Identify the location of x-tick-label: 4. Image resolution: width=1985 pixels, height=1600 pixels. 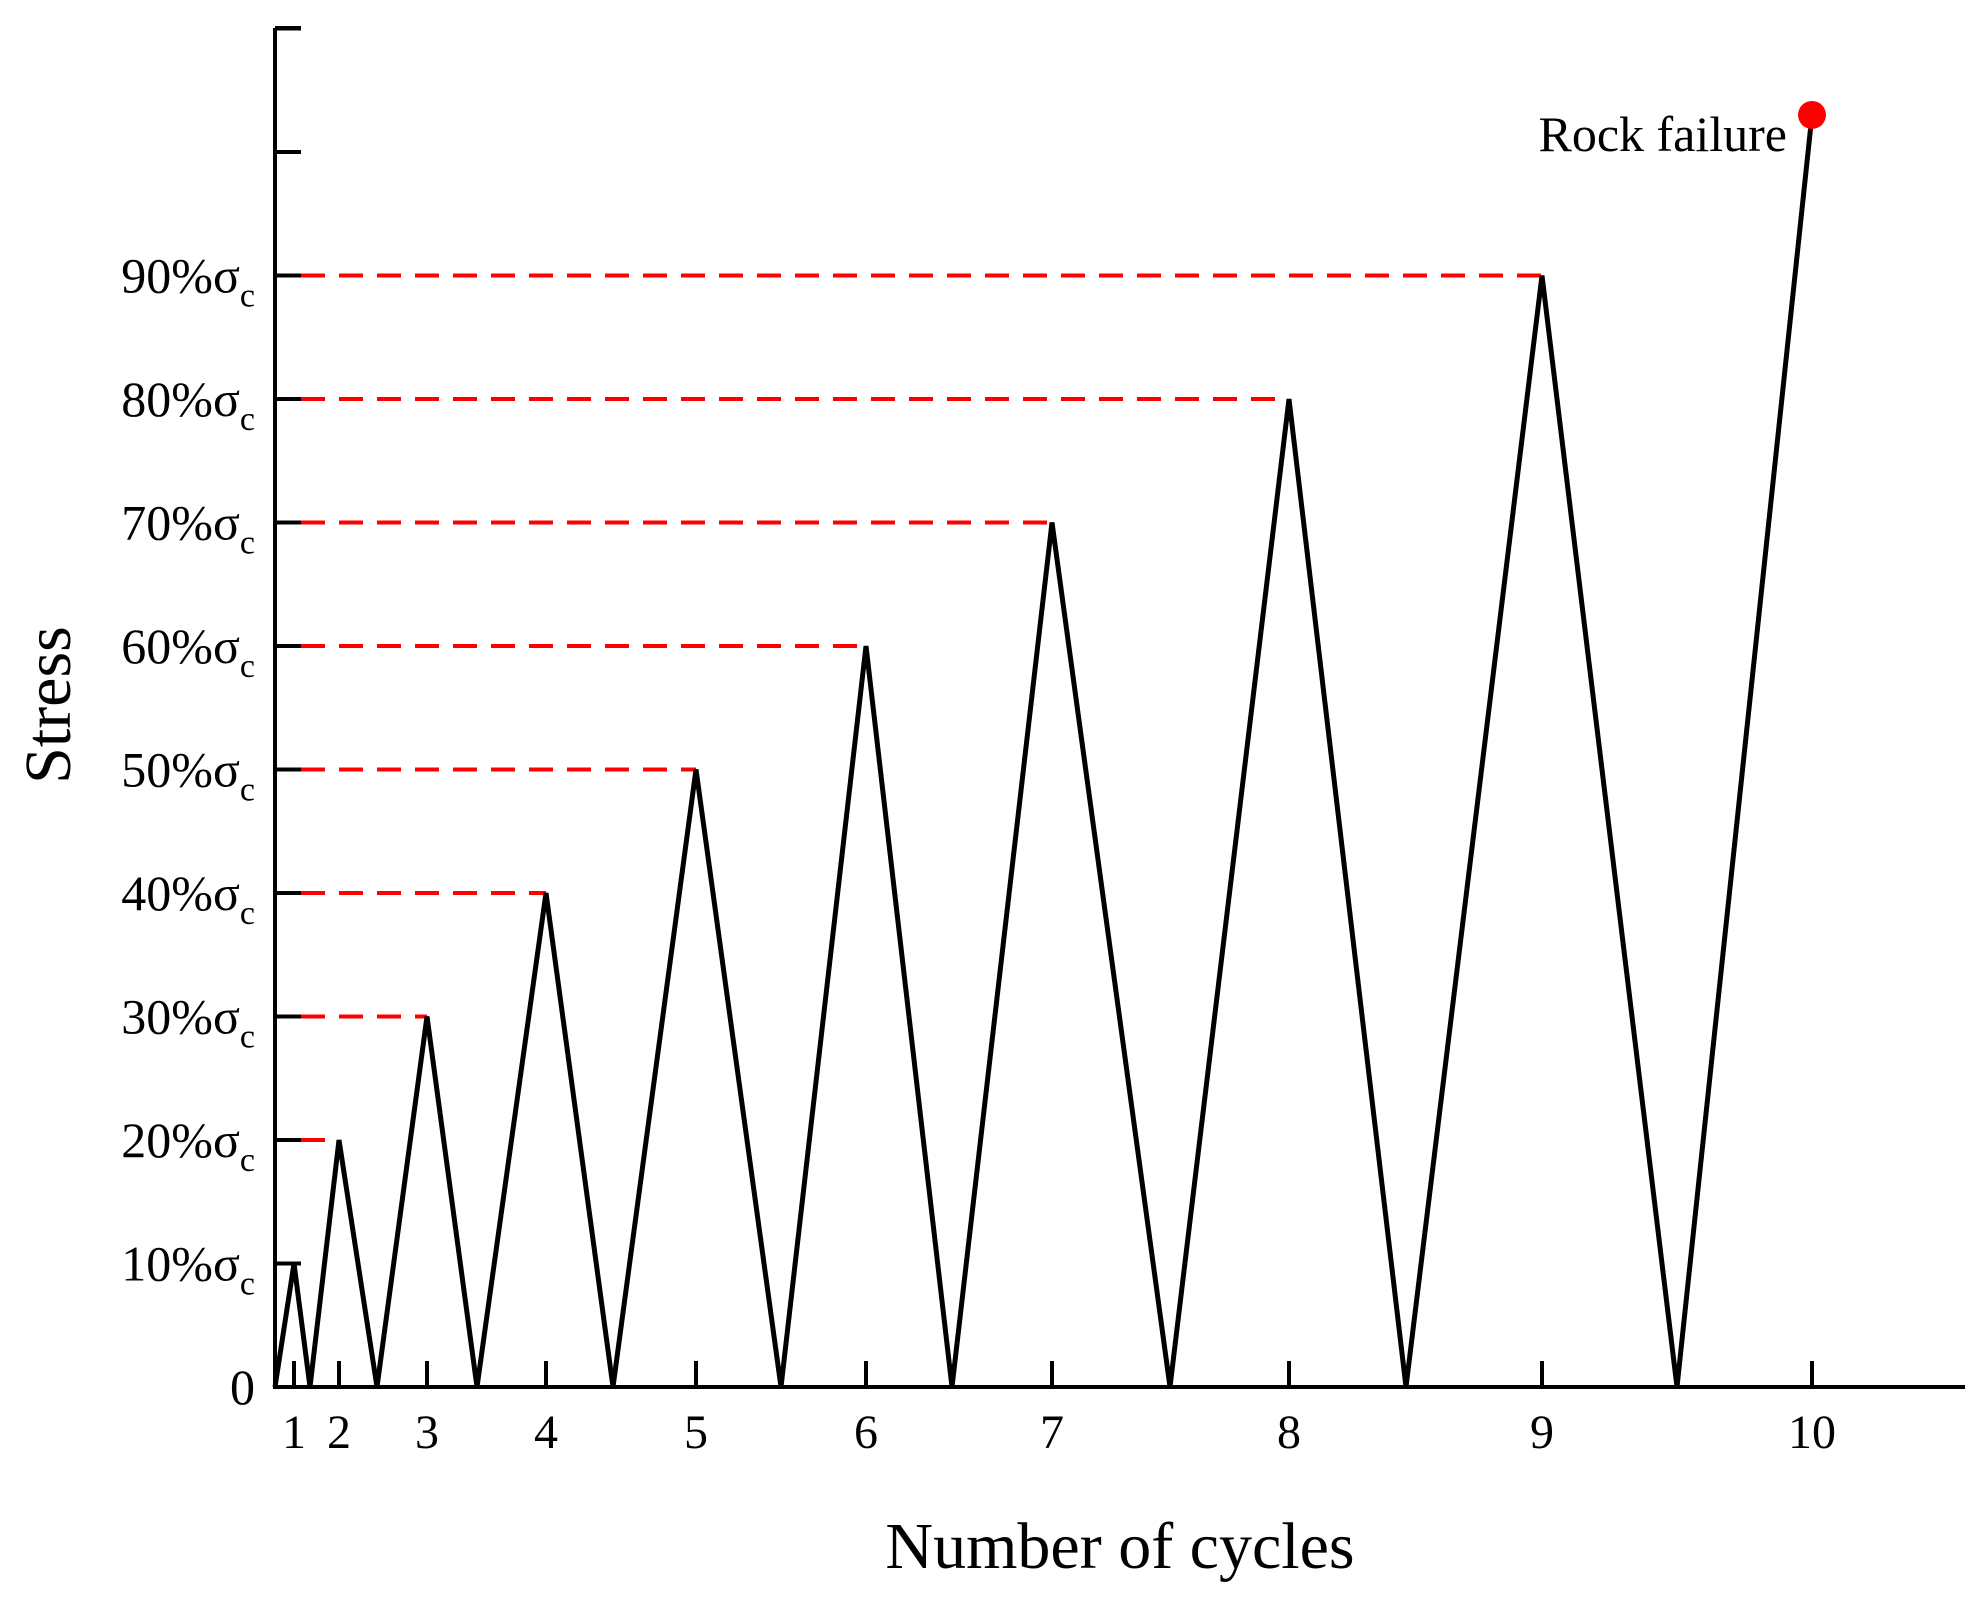
(546, 1432).